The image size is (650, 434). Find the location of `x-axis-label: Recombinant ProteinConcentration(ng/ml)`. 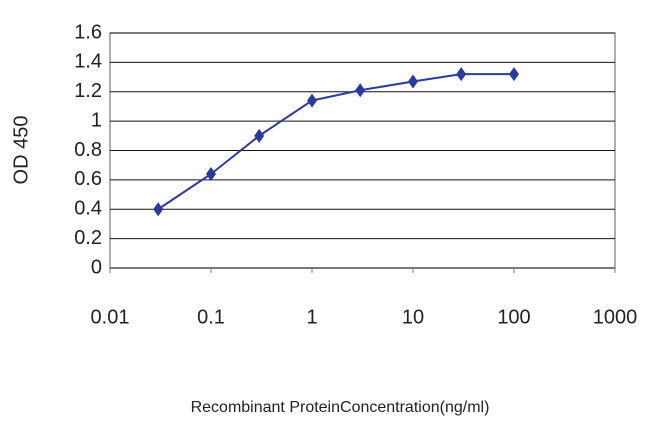

x-axis-label: Recombinant ProteinConcentration(ng/ml) is located at coordinates (340, 407).